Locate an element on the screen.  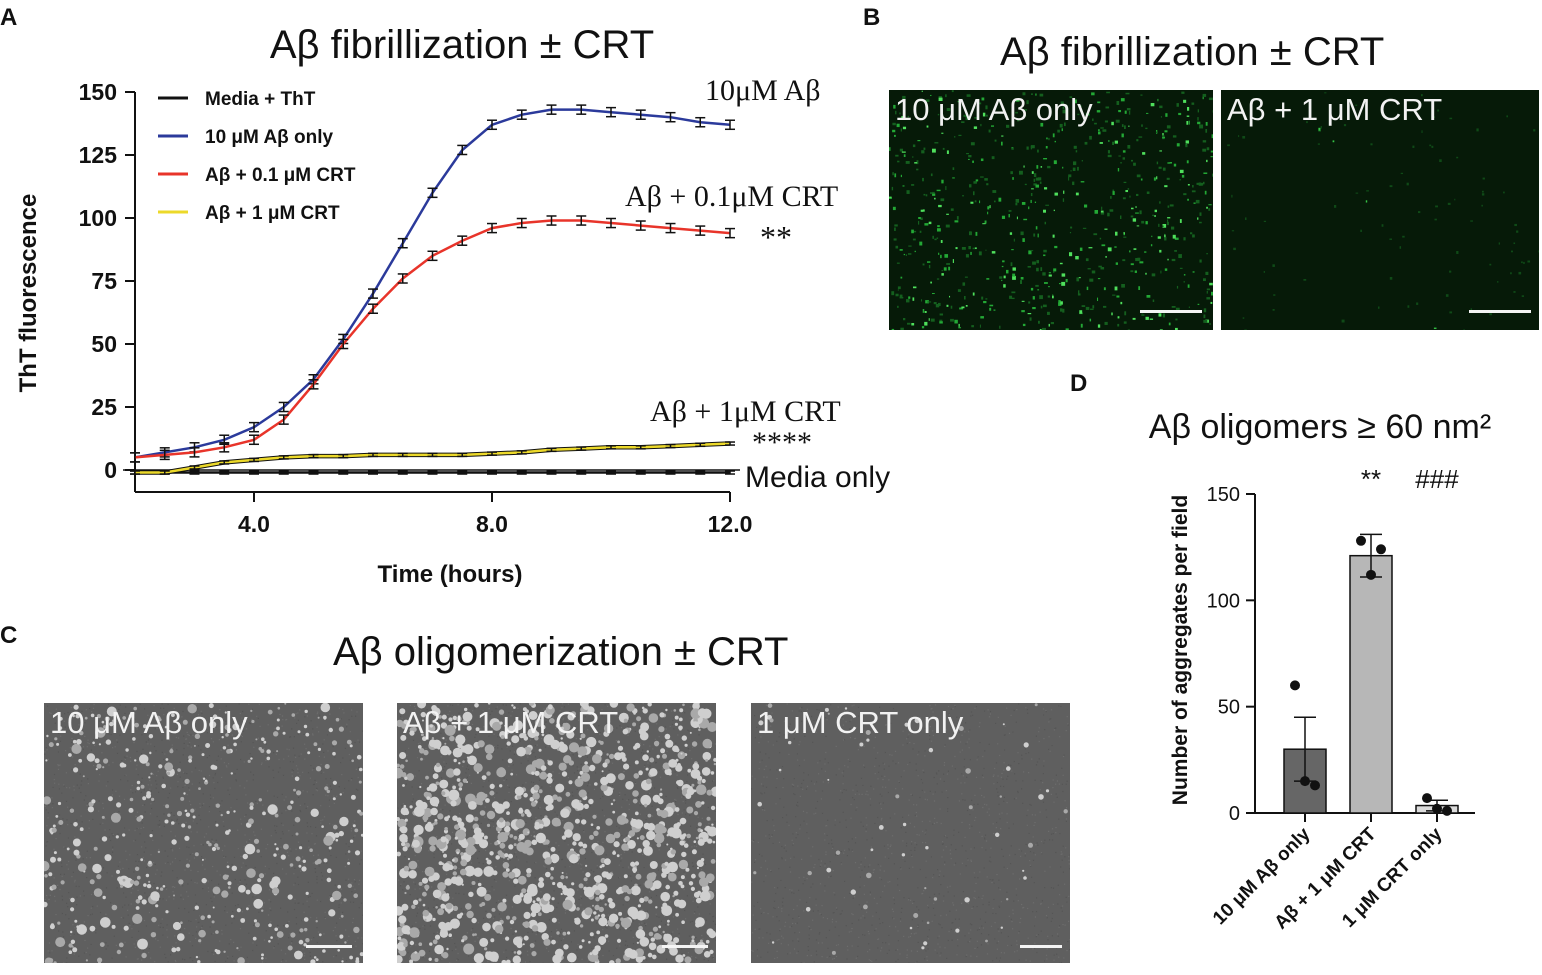
fluorescence-image-abeta-crt: Aβ + 1 μM CRT is located at coordinates (1380, 210).